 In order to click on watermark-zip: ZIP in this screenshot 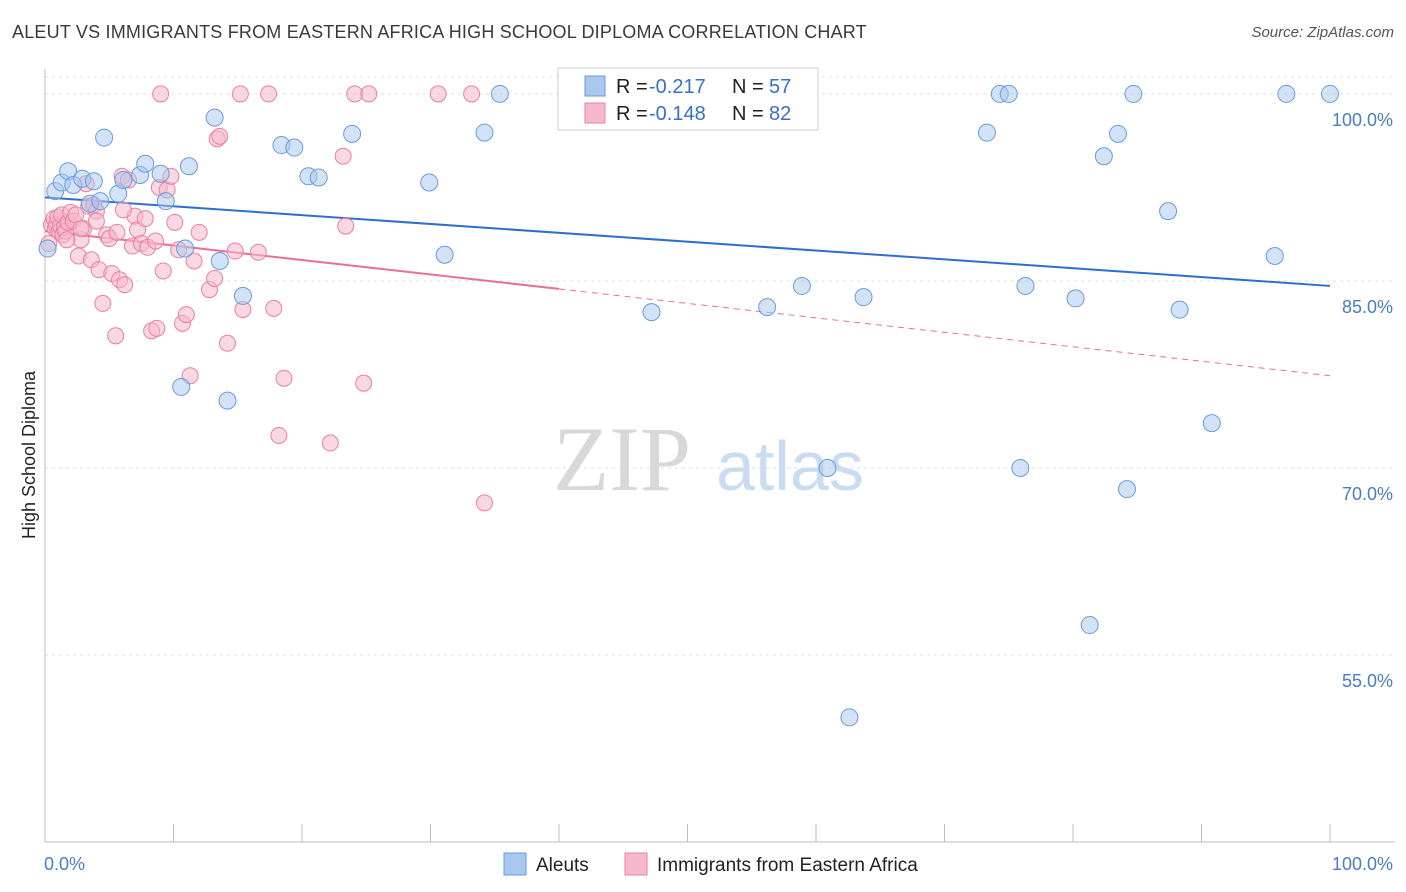, I will do `click(622, 459)`.